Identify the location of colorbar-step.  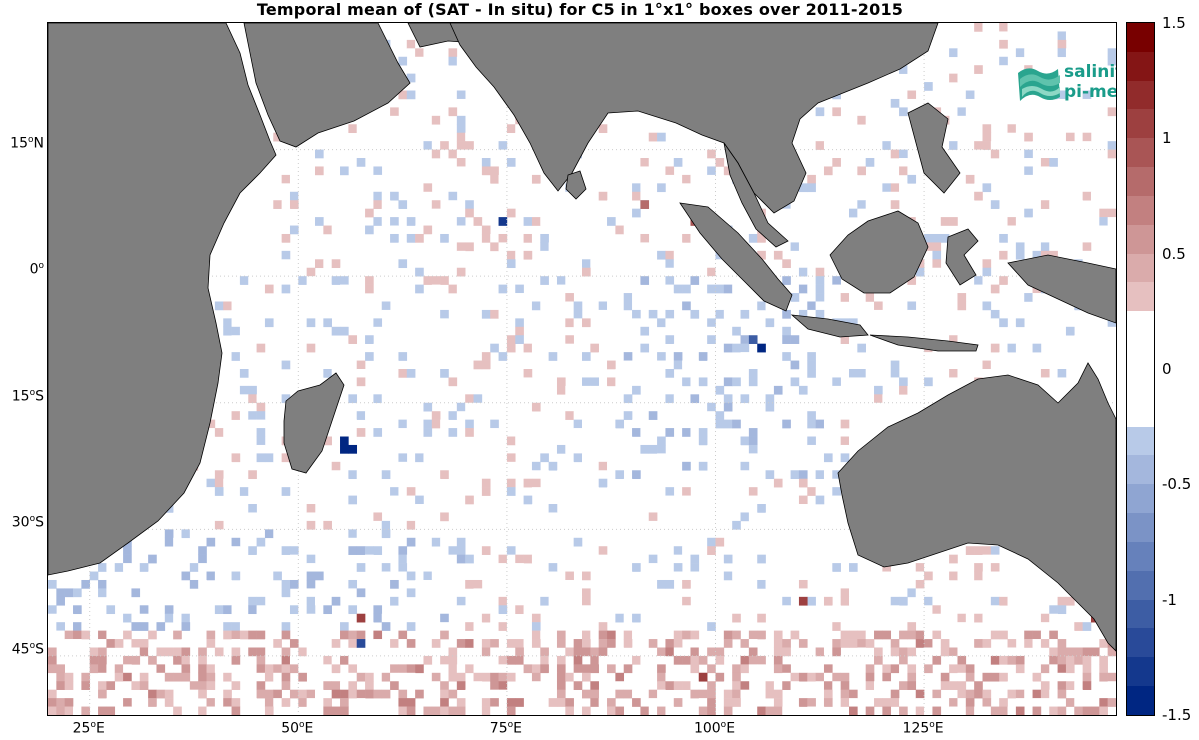
(1140, 470).